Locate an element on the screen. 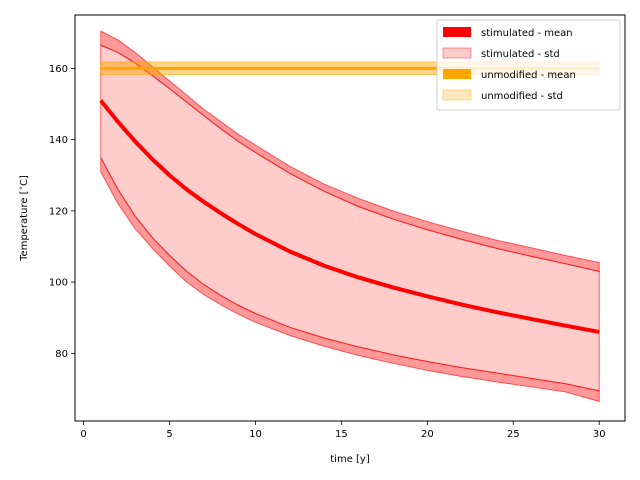 Image resolution: width=640 pixels, height=480 pixels. x-tick-label: 15 is located at coordinates (341, 434).